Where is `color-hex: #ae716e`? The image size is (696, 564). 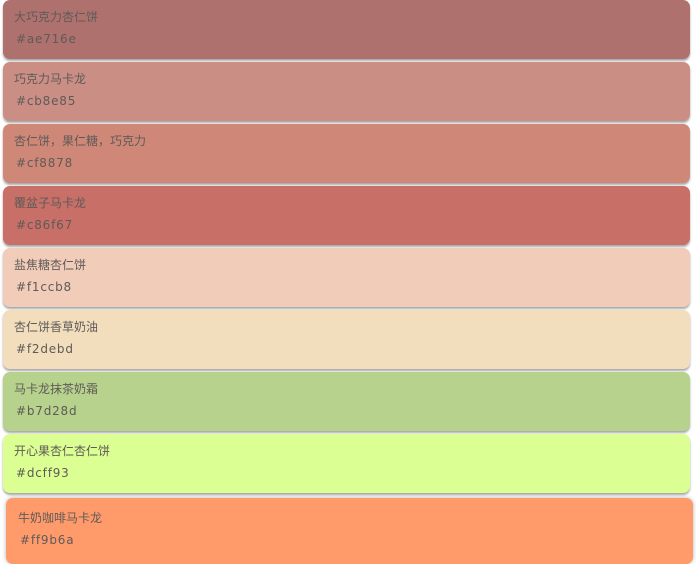 color-hex: #ae716e is located at coordinates (46, 39).